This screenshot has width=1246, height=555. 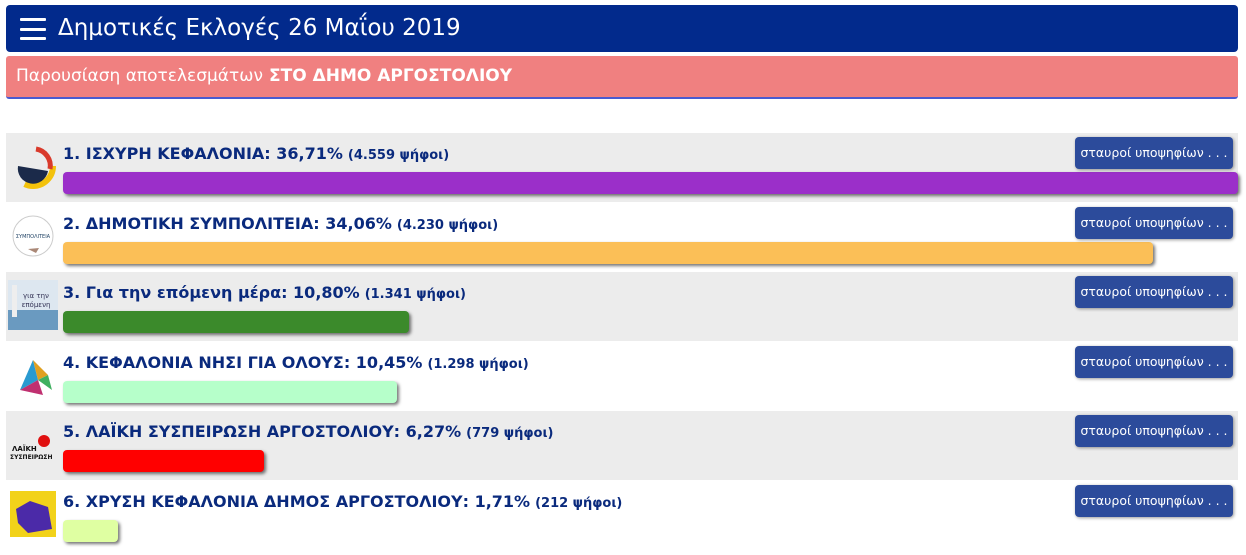 I want to click on party-logo: για την επόμενη, so click(x=33, y=305).